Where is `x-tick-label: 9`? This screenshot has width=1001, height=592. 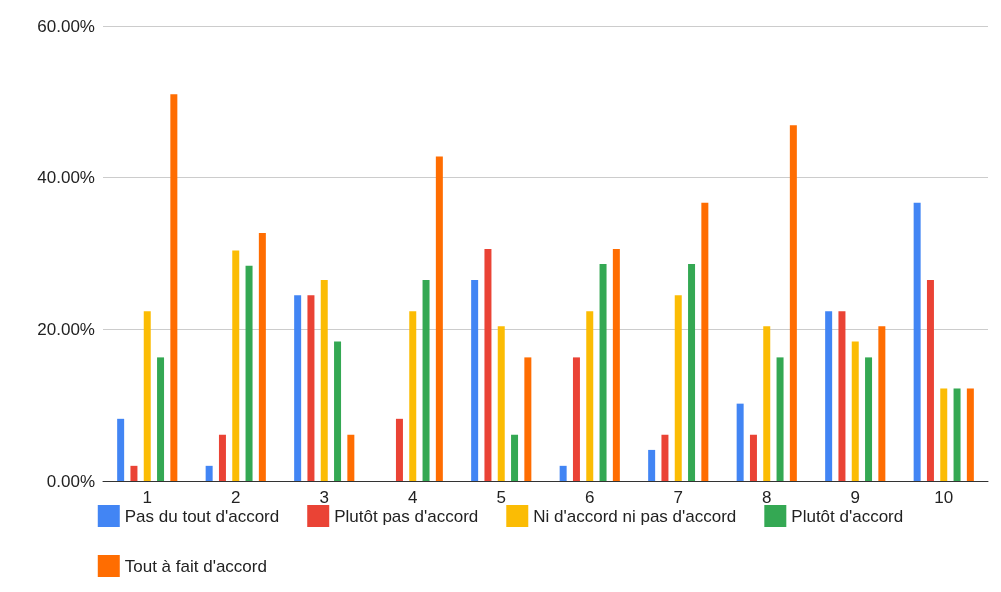 x-tick-label: 9 is located at coordinates (855, 497).